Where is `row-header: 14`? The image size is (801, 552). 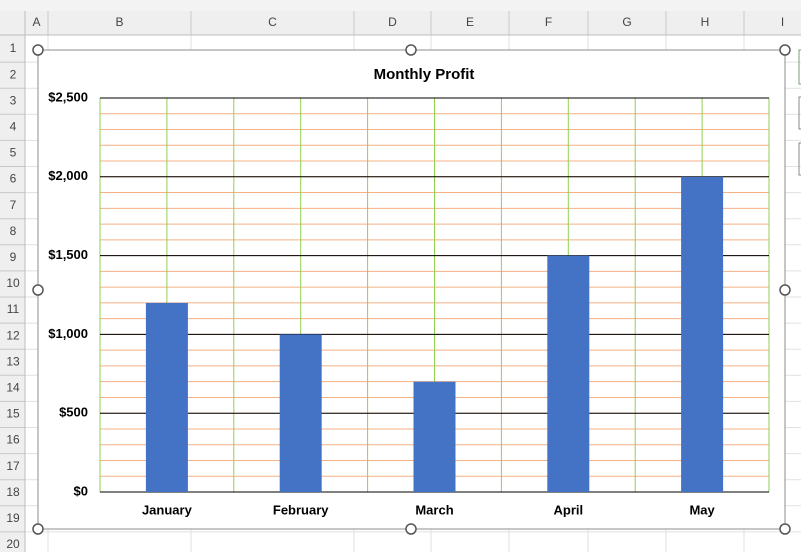 row-header: 14 is located at coordinates (13, 388).